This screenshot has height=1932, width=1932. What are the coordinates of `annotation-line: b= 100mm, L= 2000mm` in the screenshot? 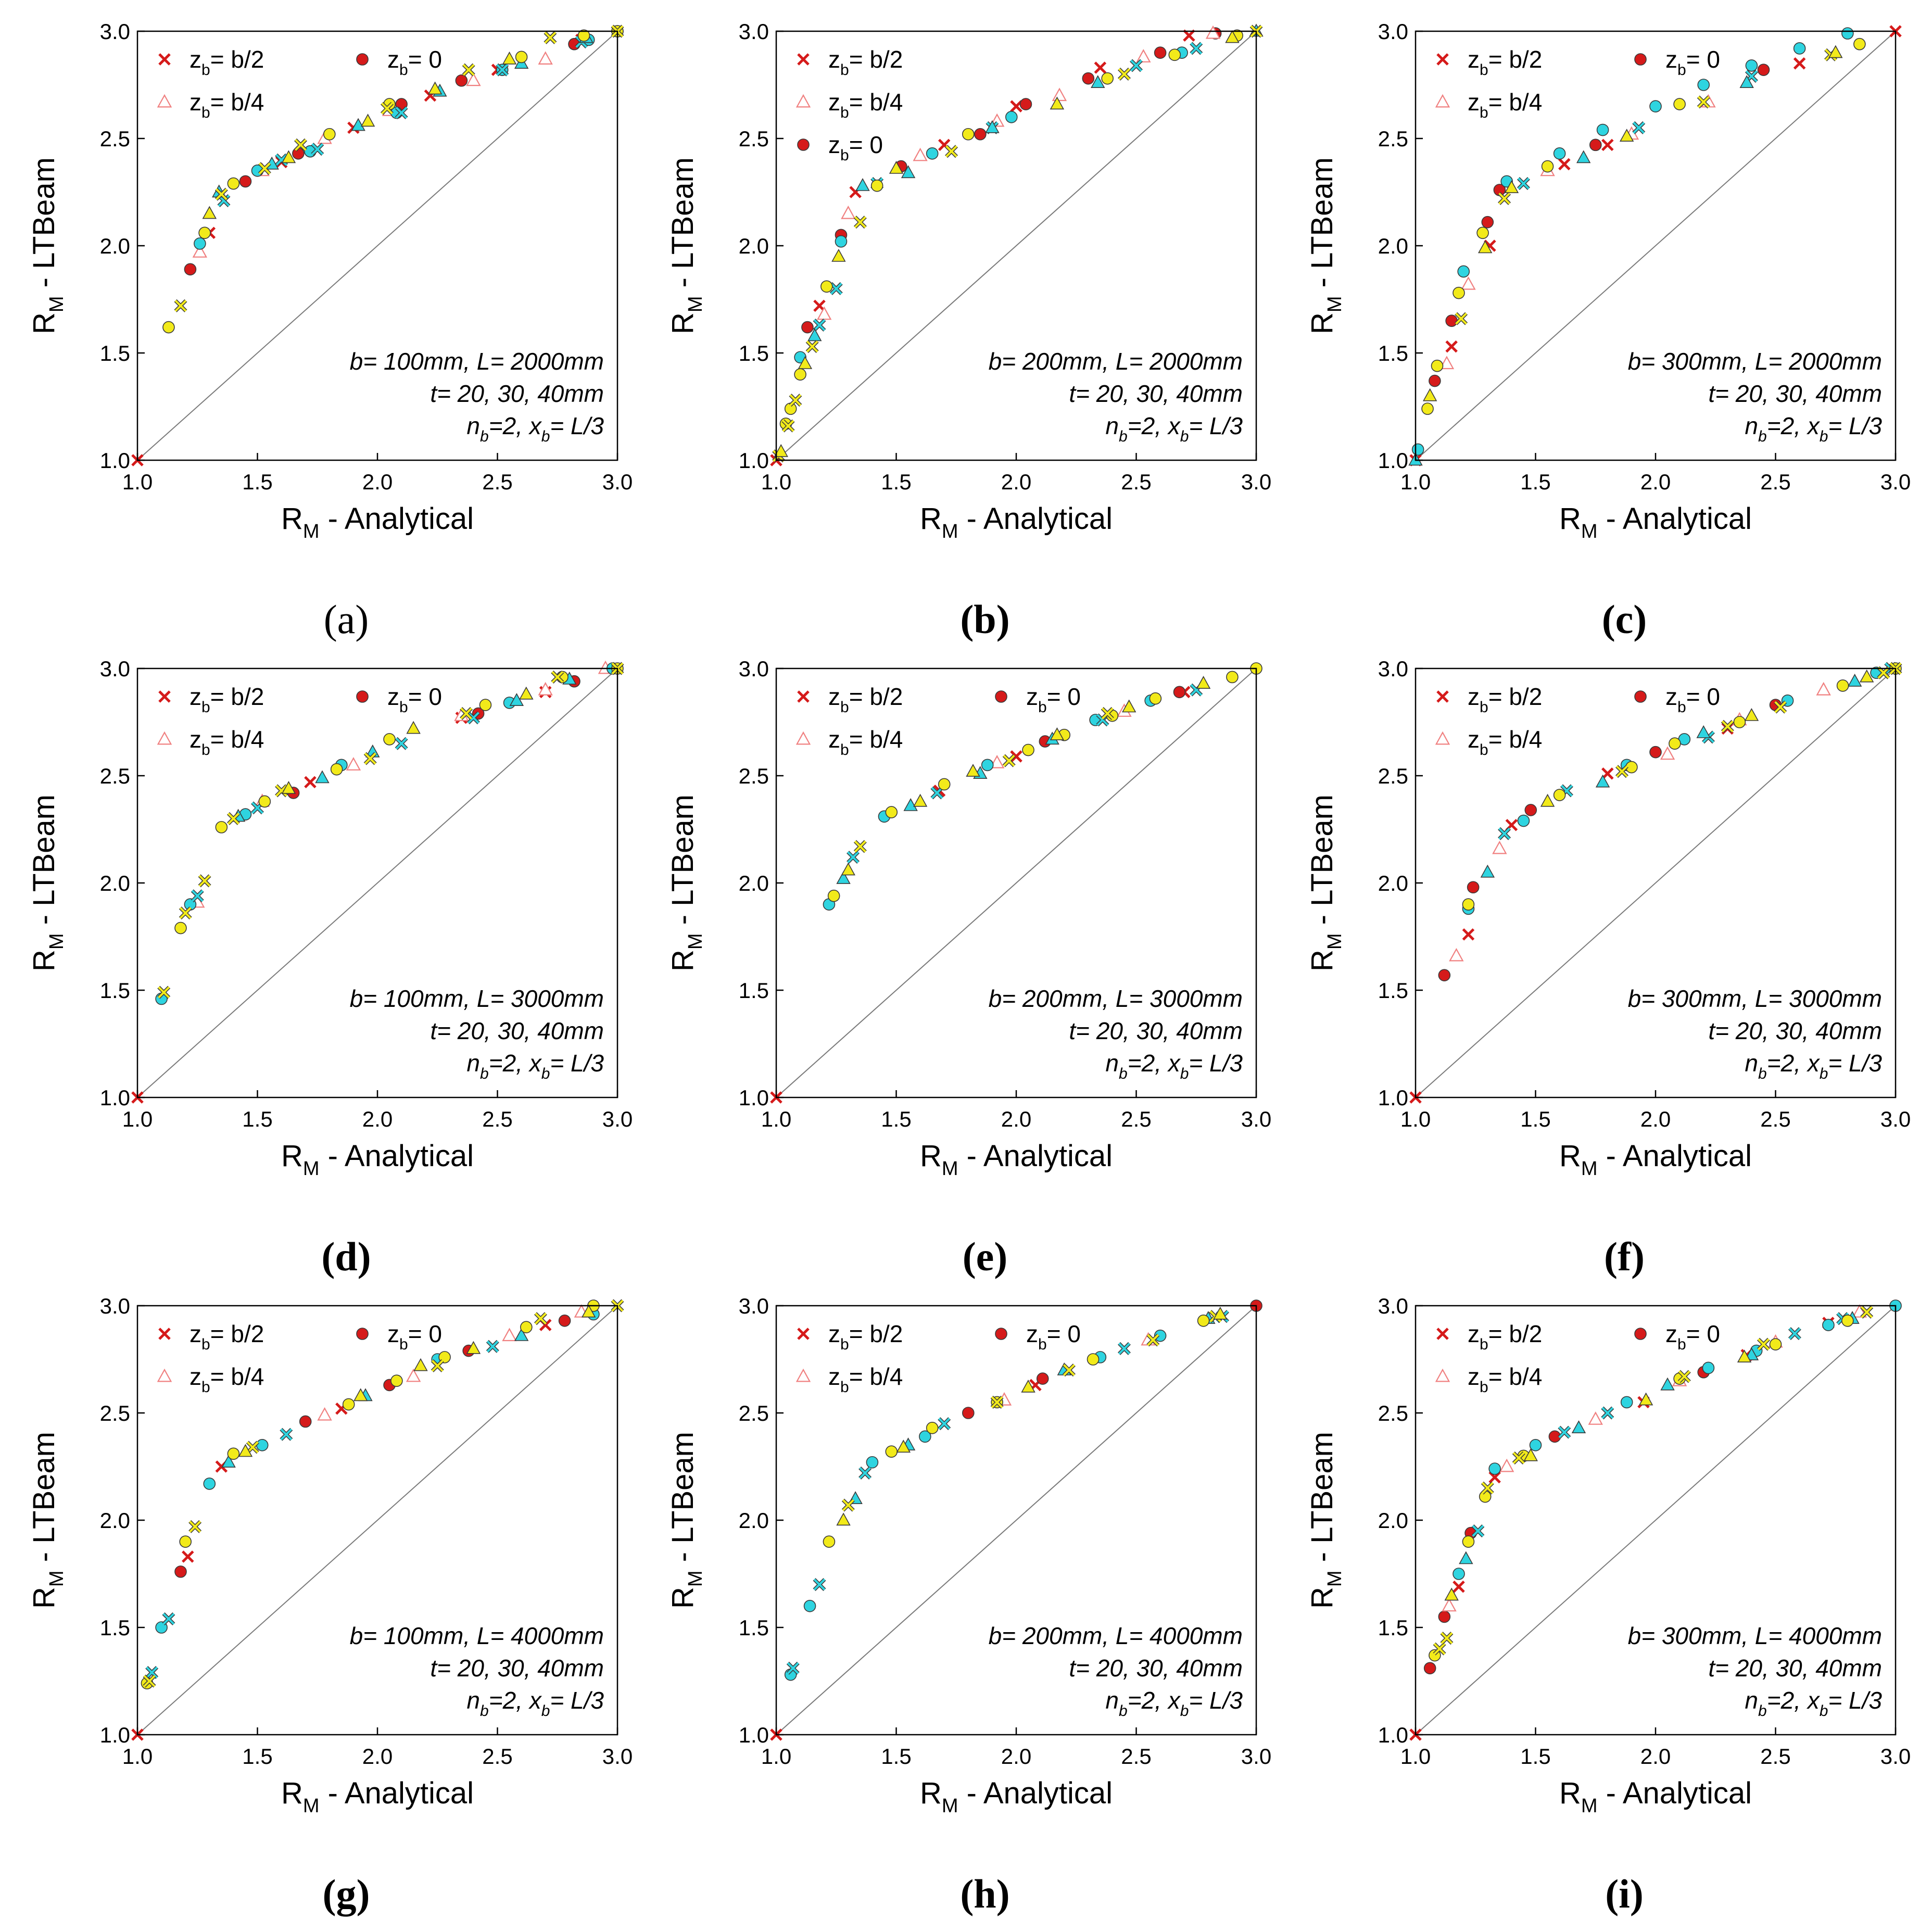 It's located at (477, 361).